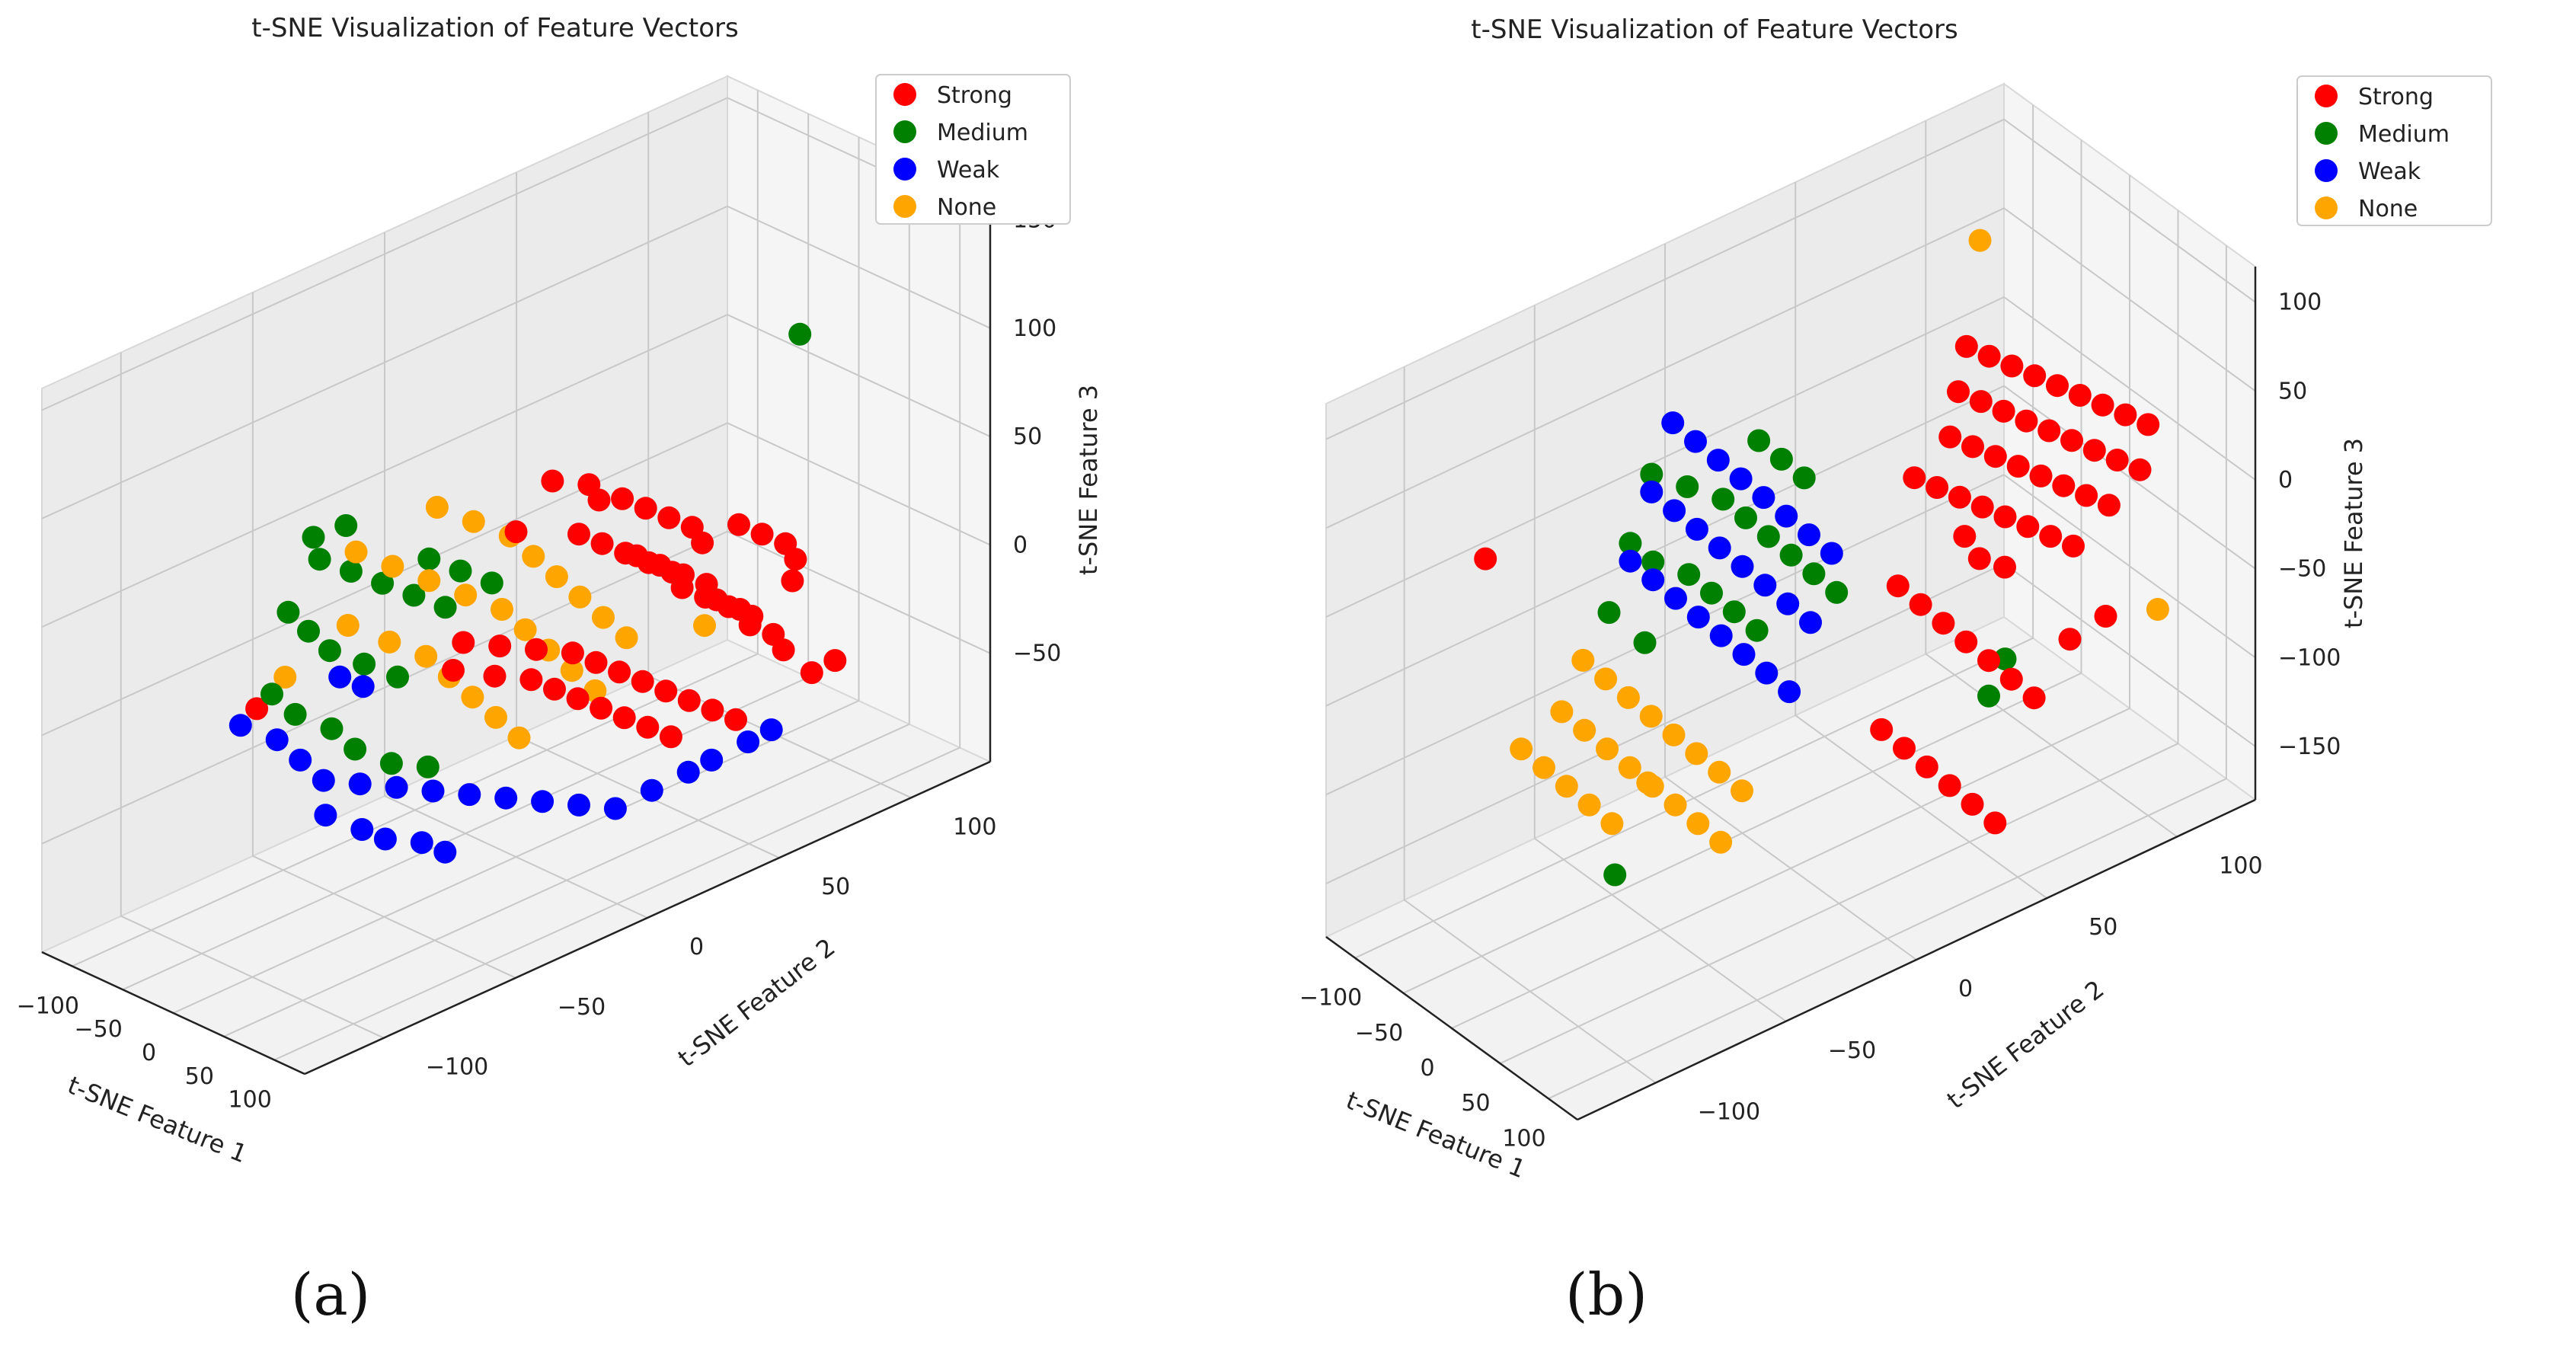 This screenshot has width=2576, height=1352. I want to click on z-tick-label: 100, so click(1034, 328).